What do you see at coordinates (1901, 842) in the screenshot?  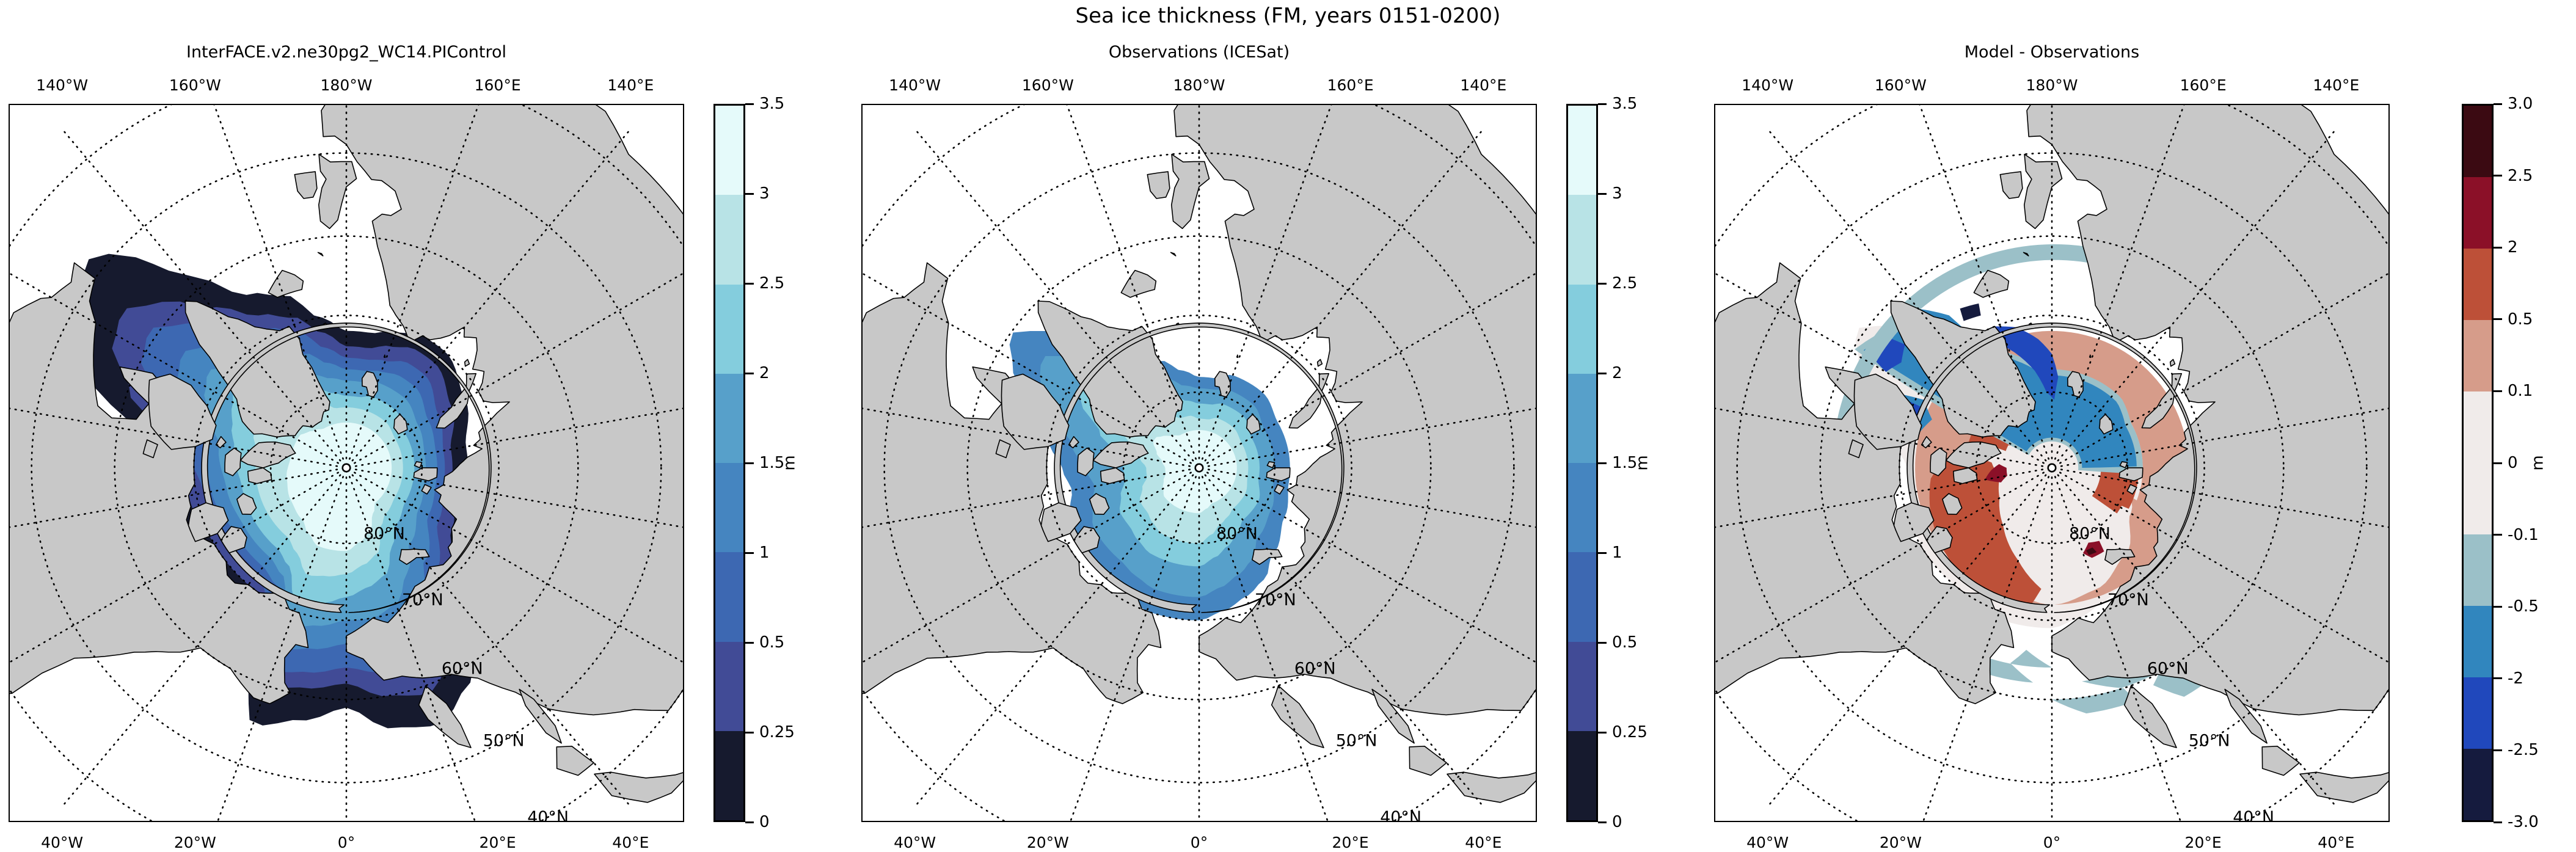 I see `longitude-label-bottom: 20°W` at bounding box center [1901, 842].